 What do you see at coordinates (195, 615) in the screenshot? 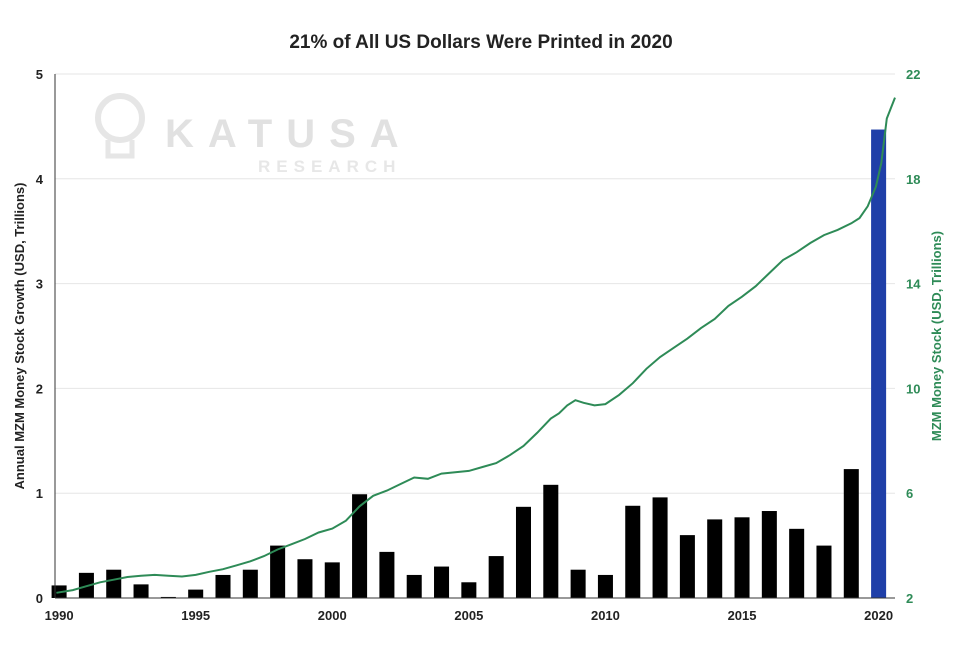
I see `x-tick-label: 1995` at bounding box center [195, 615].